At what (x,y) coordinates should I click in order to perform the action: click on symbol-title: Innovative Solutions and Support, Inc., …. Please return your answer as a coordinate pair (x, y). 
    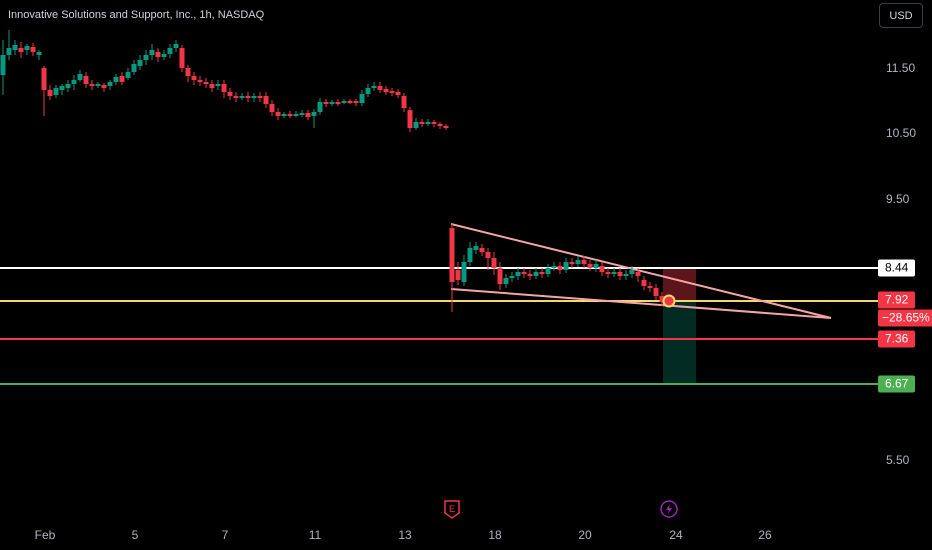
    Looking at the image, I should click on (136, 15).